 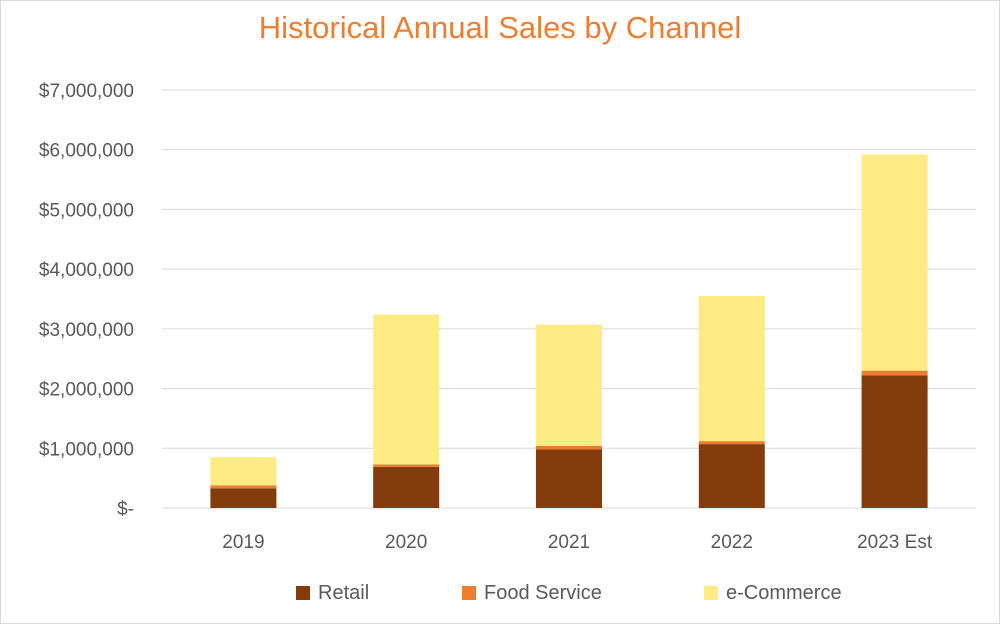 What do you see at coordinates (500, 27) in the screenshot?
I see `chart-title: Historical Annual Sales by Channel` at bounding box center [500, 27].